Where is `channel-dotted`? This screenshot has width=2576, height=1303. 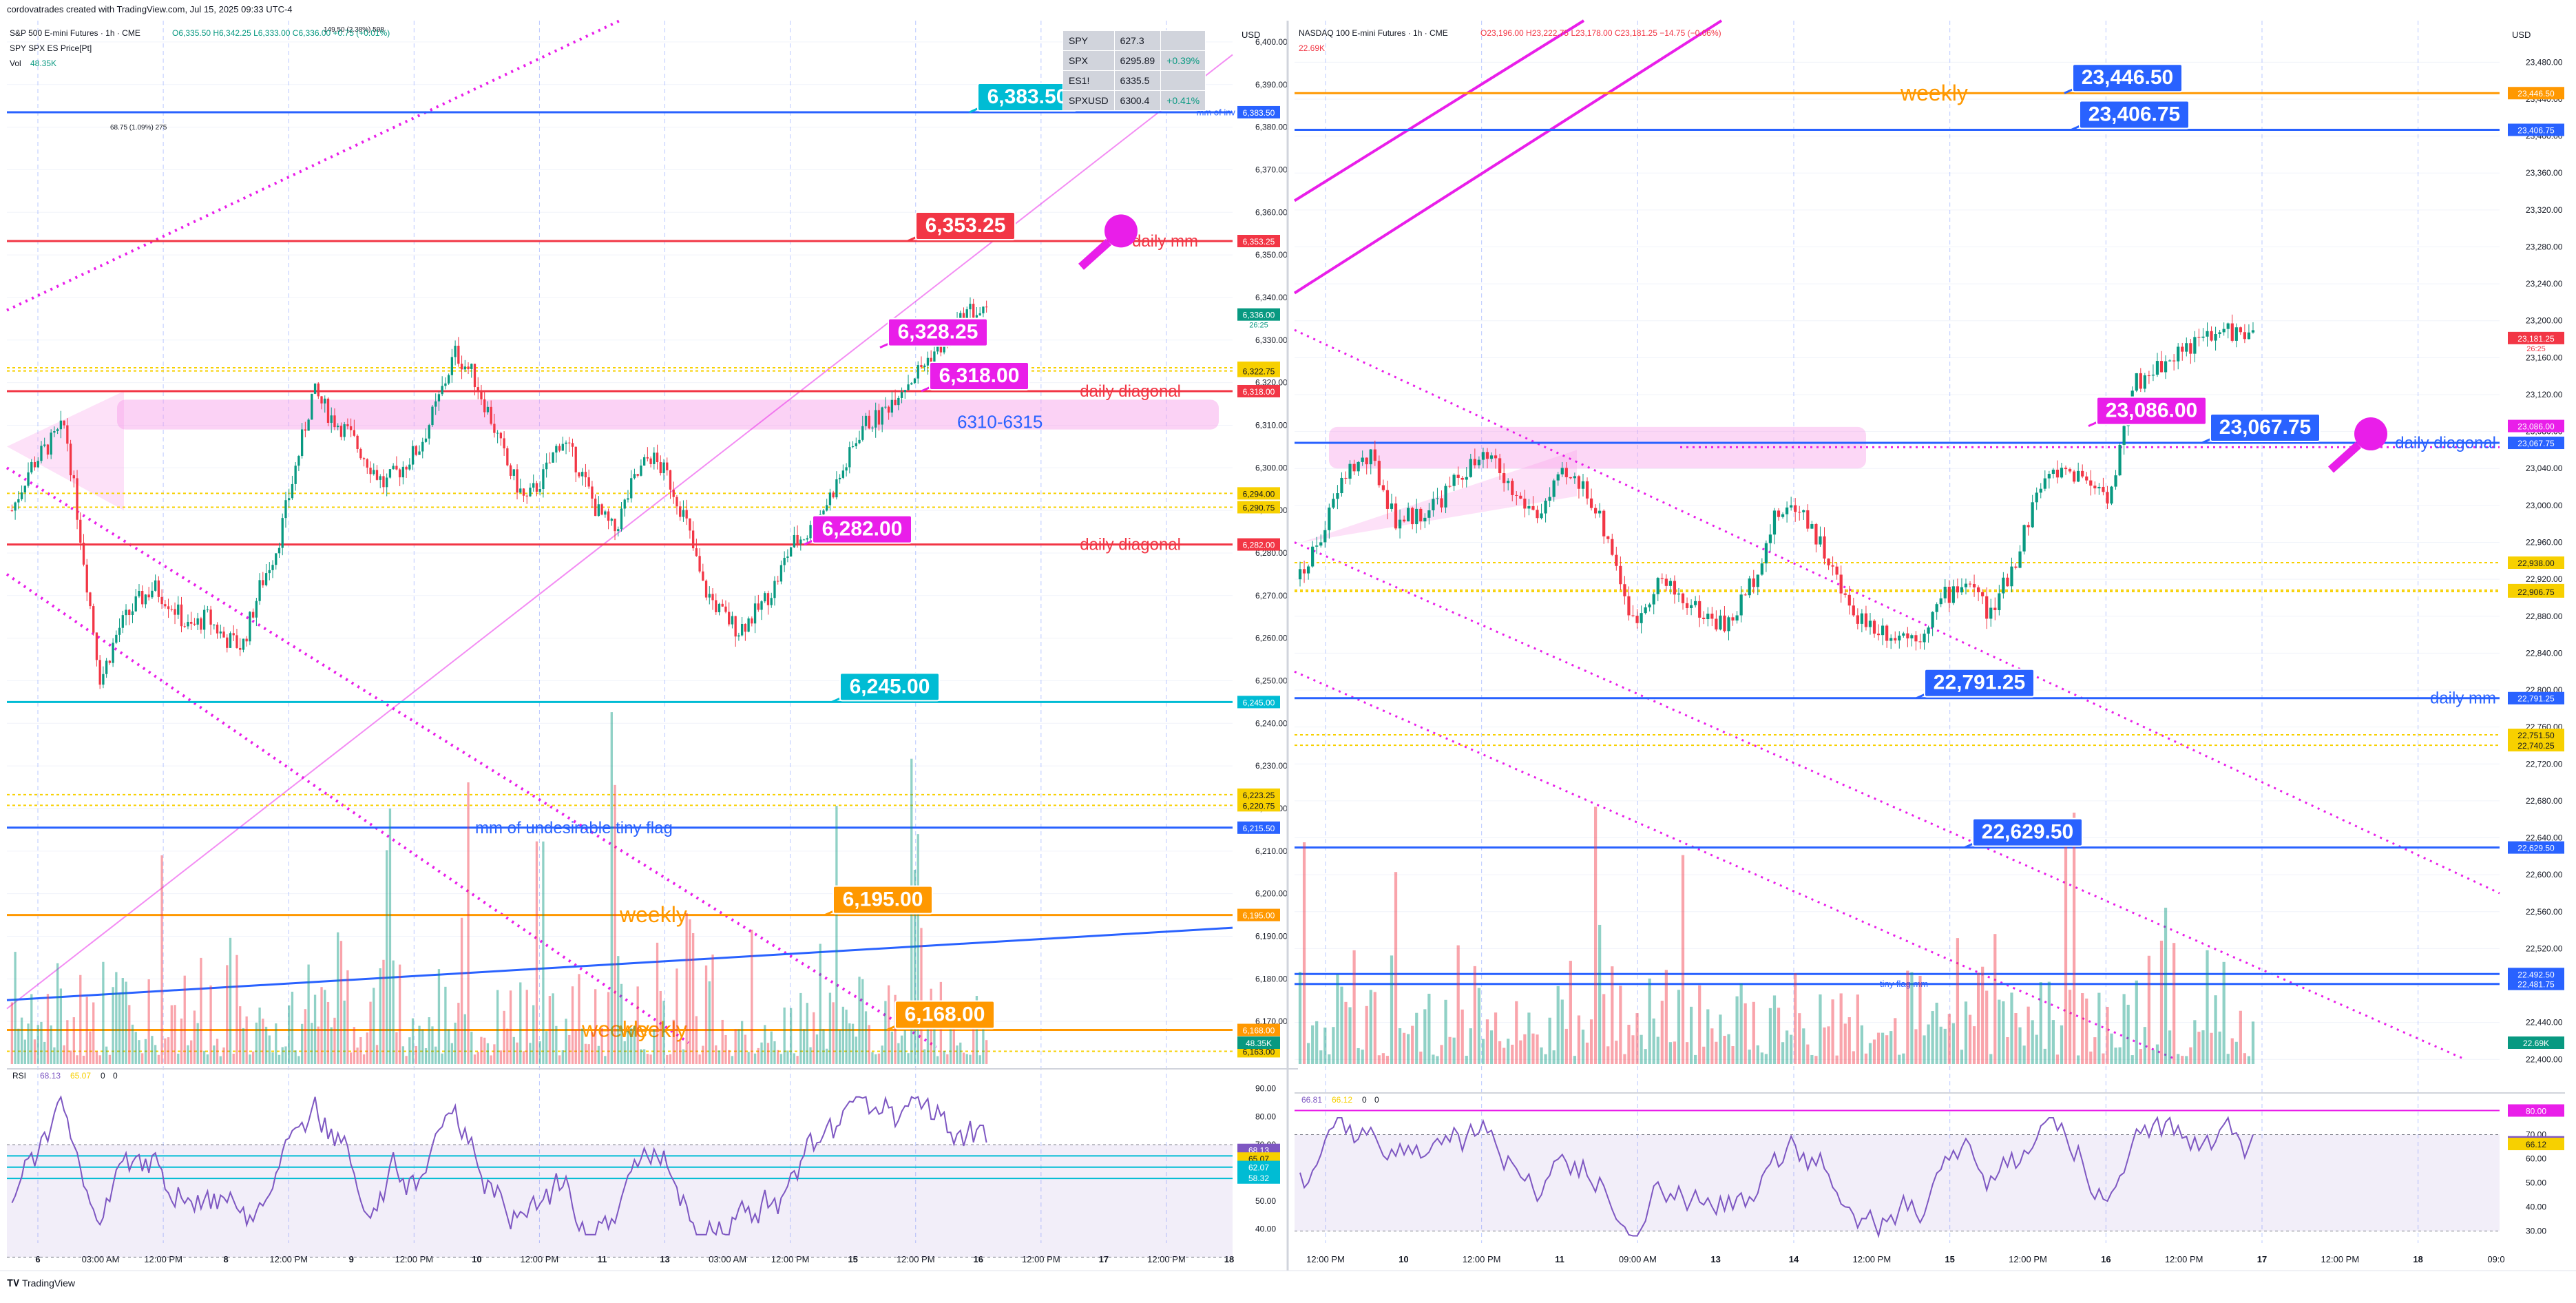 channel-dotted is located at coordinates (348, 808).